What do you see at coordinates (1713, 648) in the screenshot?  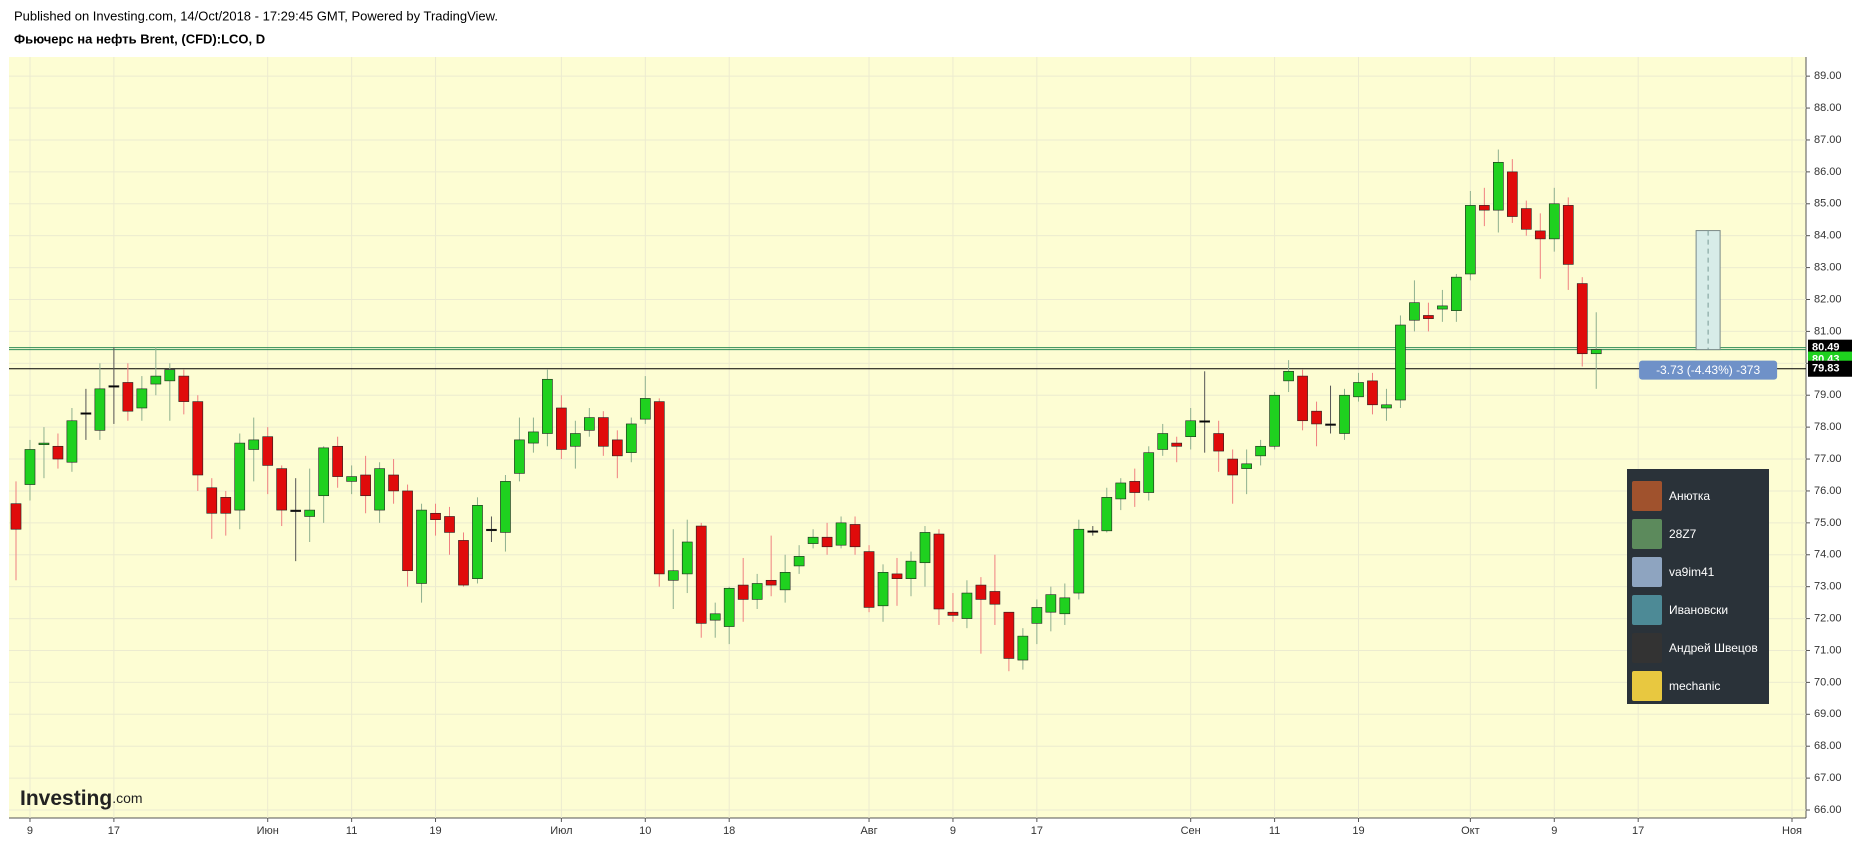 I see `user-name: Андрей Швецов` at bounding box center [1713, 648].